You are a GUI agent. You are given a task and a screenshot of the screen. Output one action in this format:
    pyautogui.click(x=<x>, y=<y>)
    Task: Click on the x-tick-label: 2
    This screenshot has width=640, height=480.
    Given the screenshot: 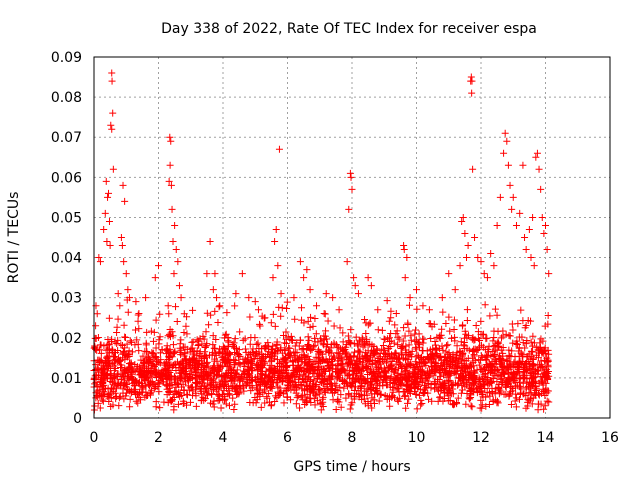 What is the action you would take?
    pyautogui.click(x=158, y=438)
    